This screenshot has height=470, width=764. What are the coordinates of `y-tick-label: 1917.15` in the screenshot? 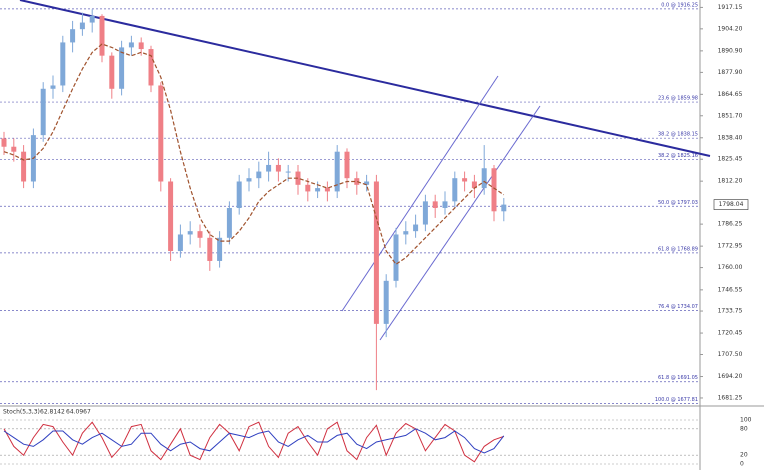 It's located at (730, 7).